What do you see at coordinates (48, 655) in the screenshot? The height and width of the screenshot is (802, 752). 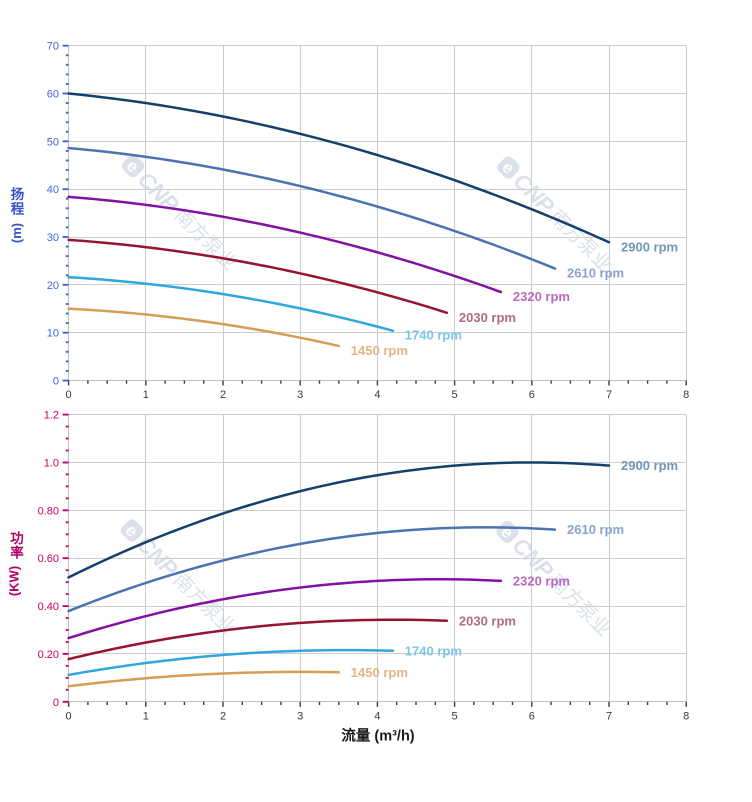 I see `svg-text: 0.20` at bounding box center [48, 655].